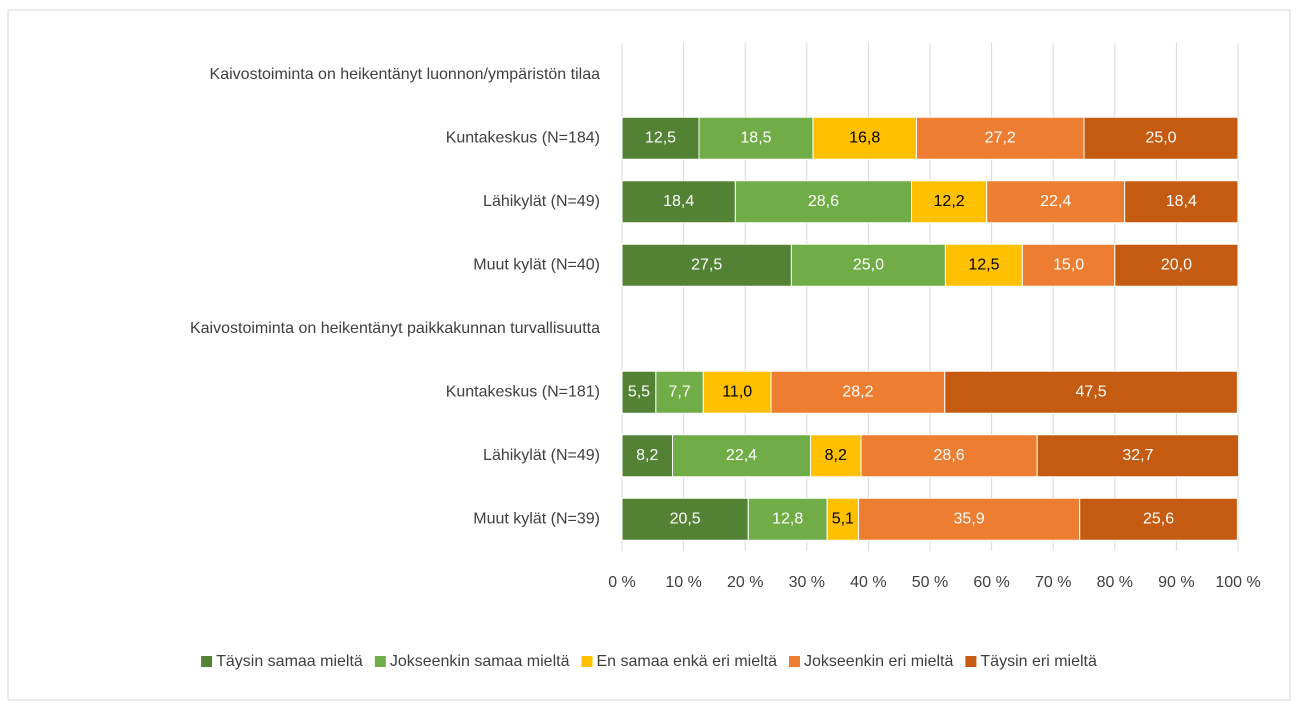 The width and height of the screenshot is (1298, 711). Describe the element at coordinates (536, 518) in the screenshot. I see `category-label: Muut kylät (N=39)` at that location.